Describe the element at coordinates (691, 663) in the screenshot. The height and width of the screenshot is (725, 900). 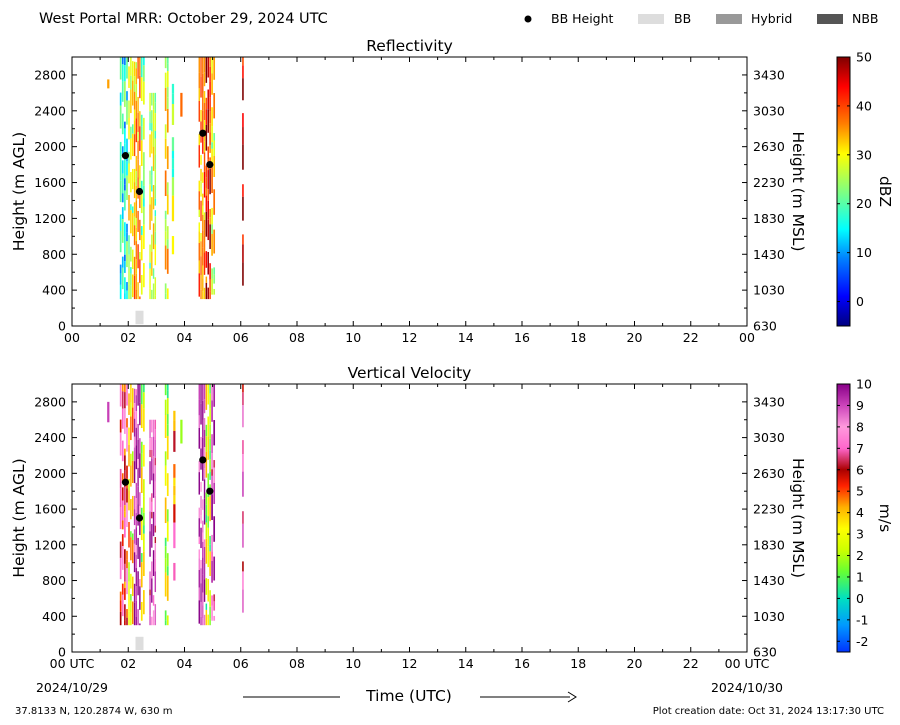
I see `x-tick-label: 22` at that location.